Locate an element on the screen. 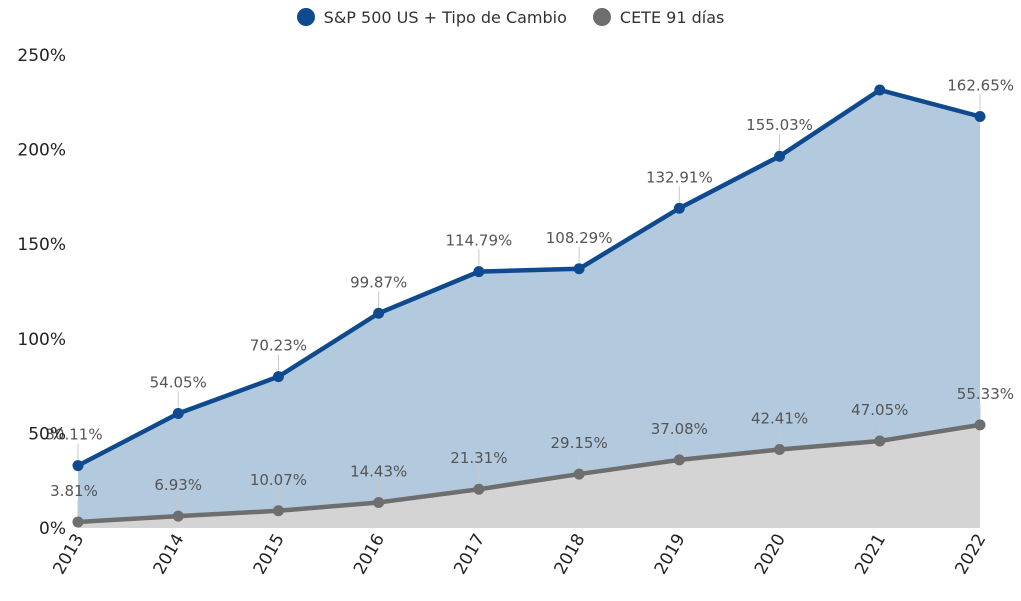 This screenshot has height=601, width=1021. data-label: 21.31% is located at coordinates (478, 458).